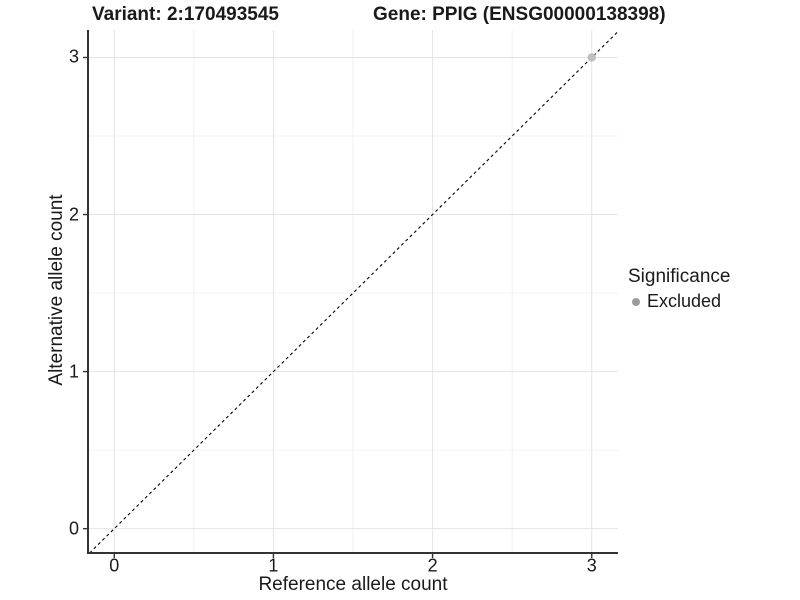 The height and width of the screenshot is (600, 800). What do you see at coordinates (114, 565) in the screenshot?
I see `x-tick-label: 0` at bounding box center [114, 565].